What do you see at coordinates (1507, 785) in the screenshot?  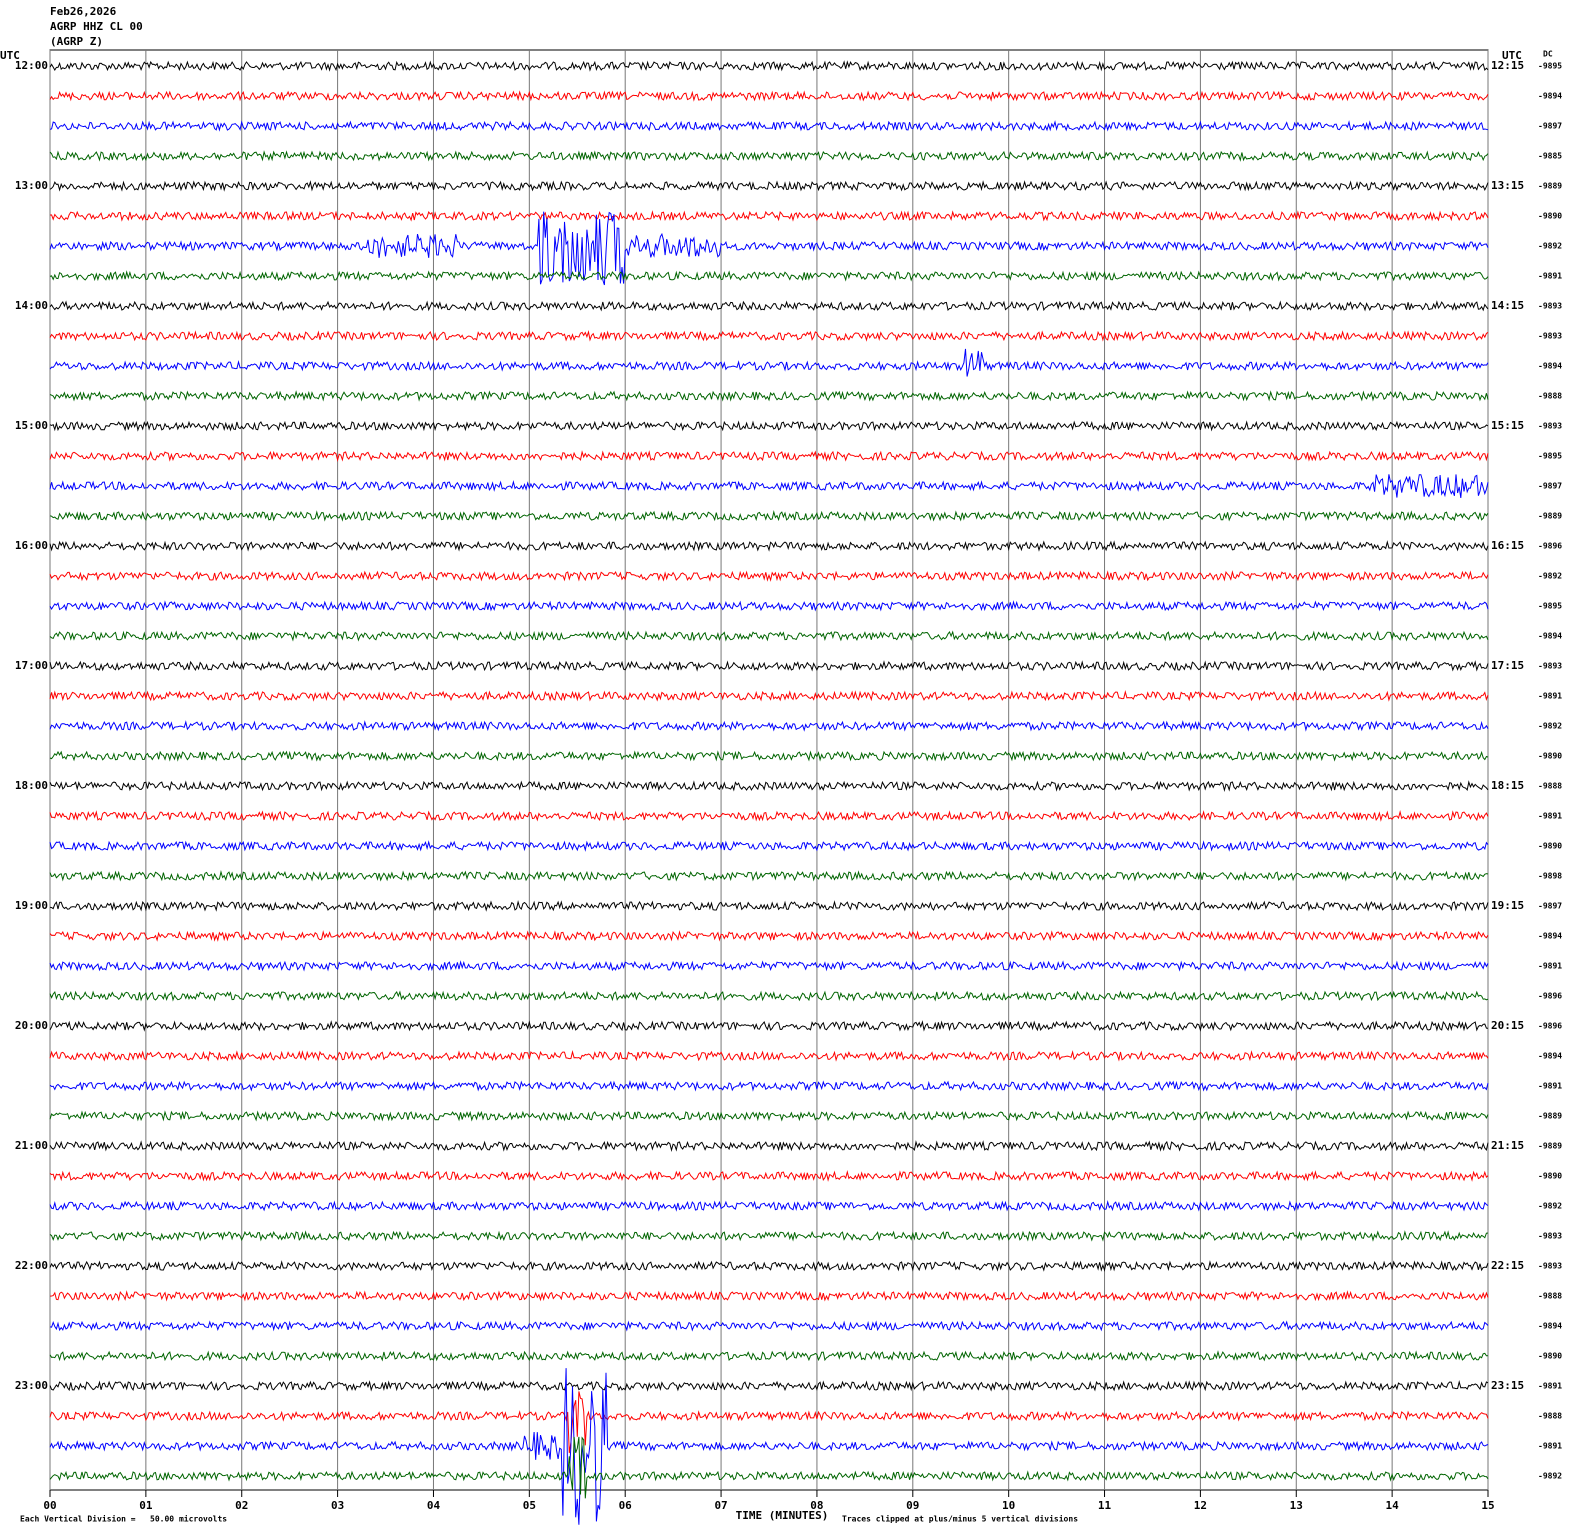 I see `right-time-label: 18:15` at bounding box center [1507, 785].